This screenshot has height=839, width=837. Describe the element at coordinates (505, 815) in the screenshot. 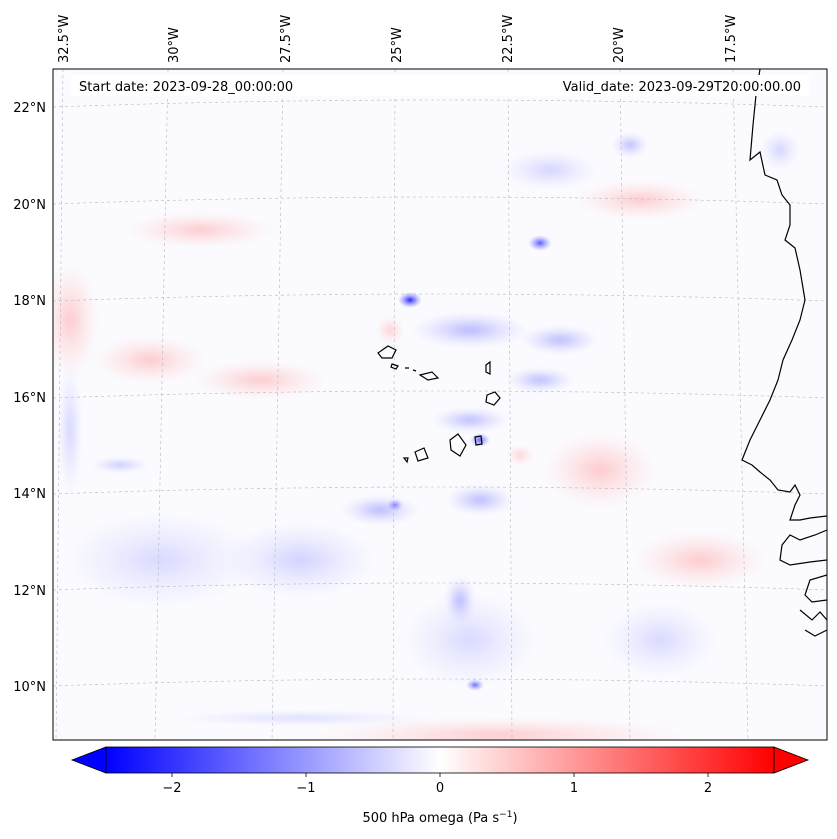

I see `colorbar-label-exponent: −1` at that location.